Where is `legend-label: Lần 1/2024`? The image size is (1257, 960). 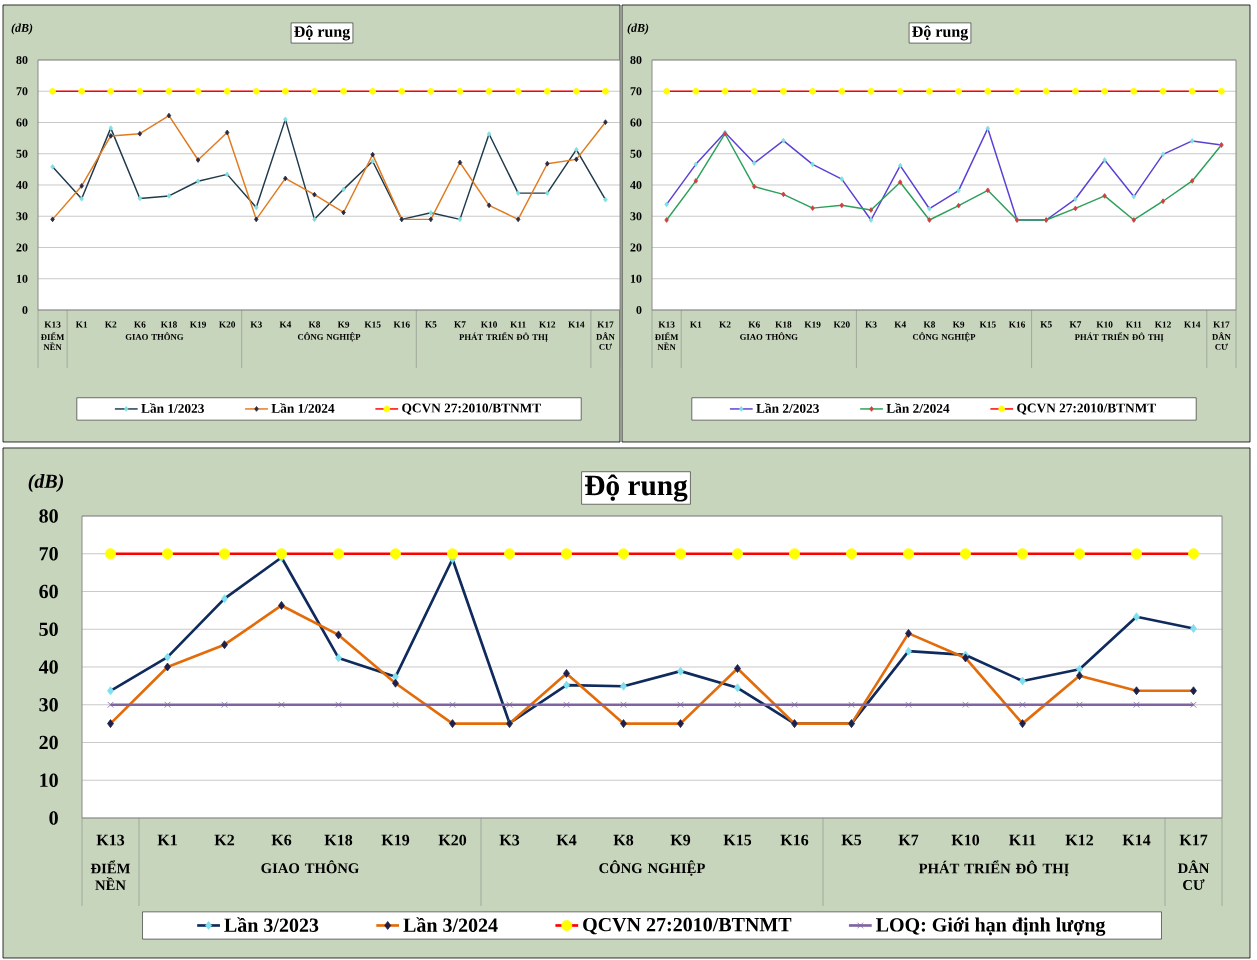
legend-label: Lần 1/2024 is located at coordinates (303, 408).